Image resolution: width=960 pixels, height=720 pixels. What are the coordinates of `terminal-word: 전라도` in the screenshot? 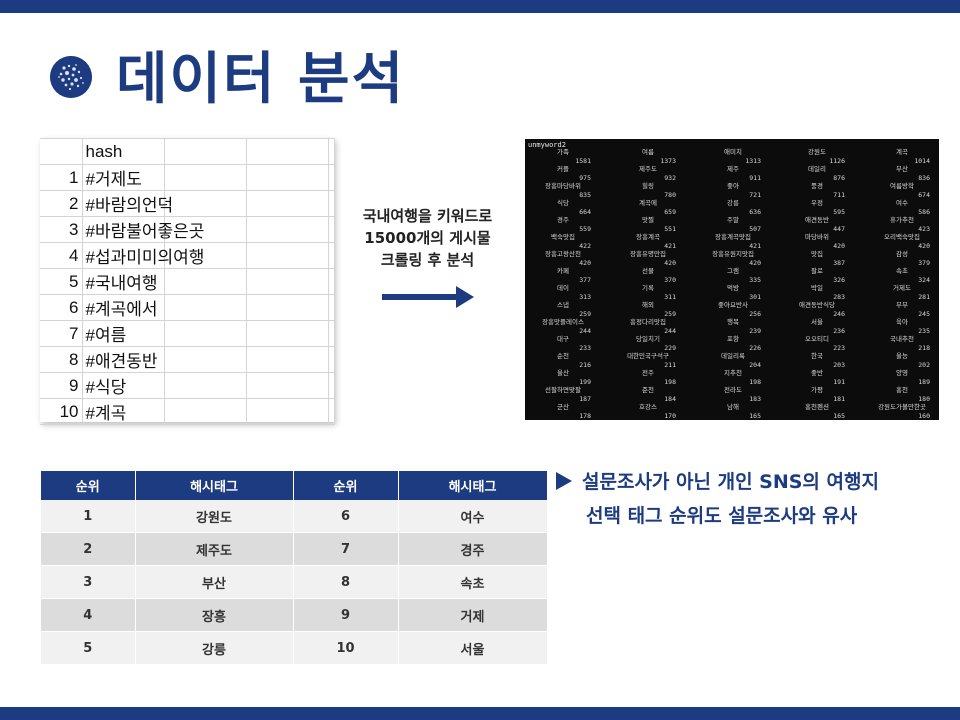 It's located at (733, 390).